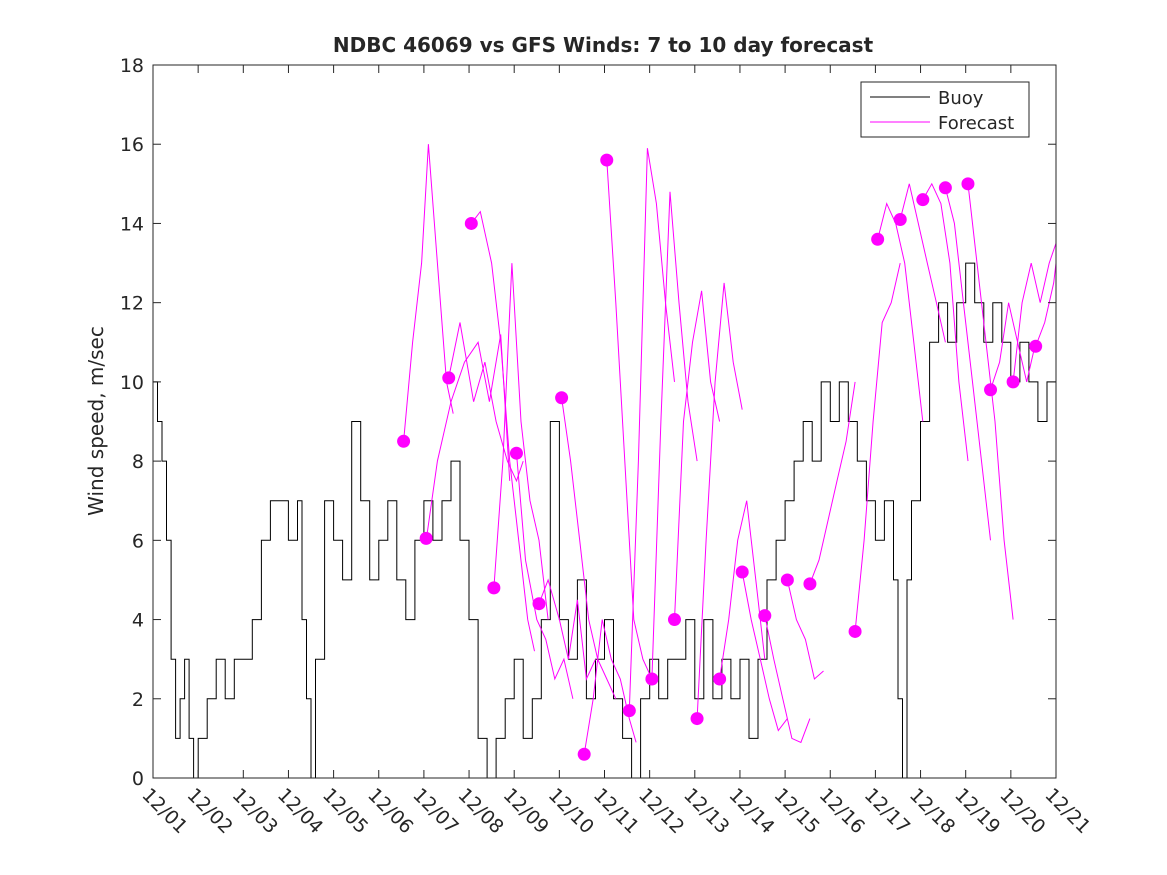 This screenshot has height=875, width=1167. Describe the element at coordinates (138, 541) in the screenshot. I see `y-tick-label: 6` at that location.